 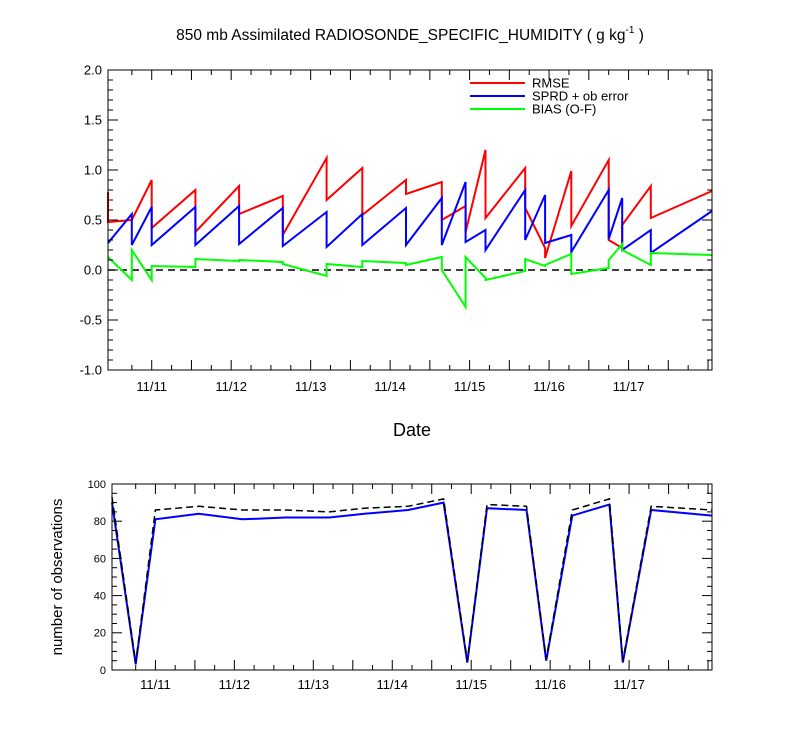 What do you see at coordinates (100, 634) in the screenshot?
I see `y-tick-label: 20` at bounding box center [100, 634].